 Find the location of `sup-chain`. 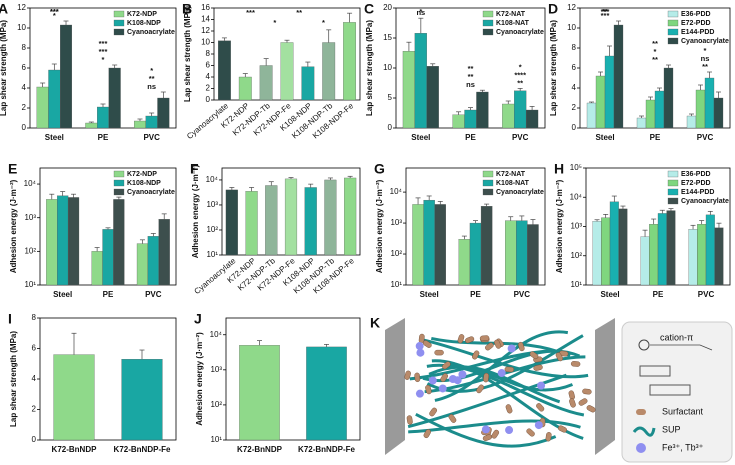

sup-chain is located at coordinates (501, 366).